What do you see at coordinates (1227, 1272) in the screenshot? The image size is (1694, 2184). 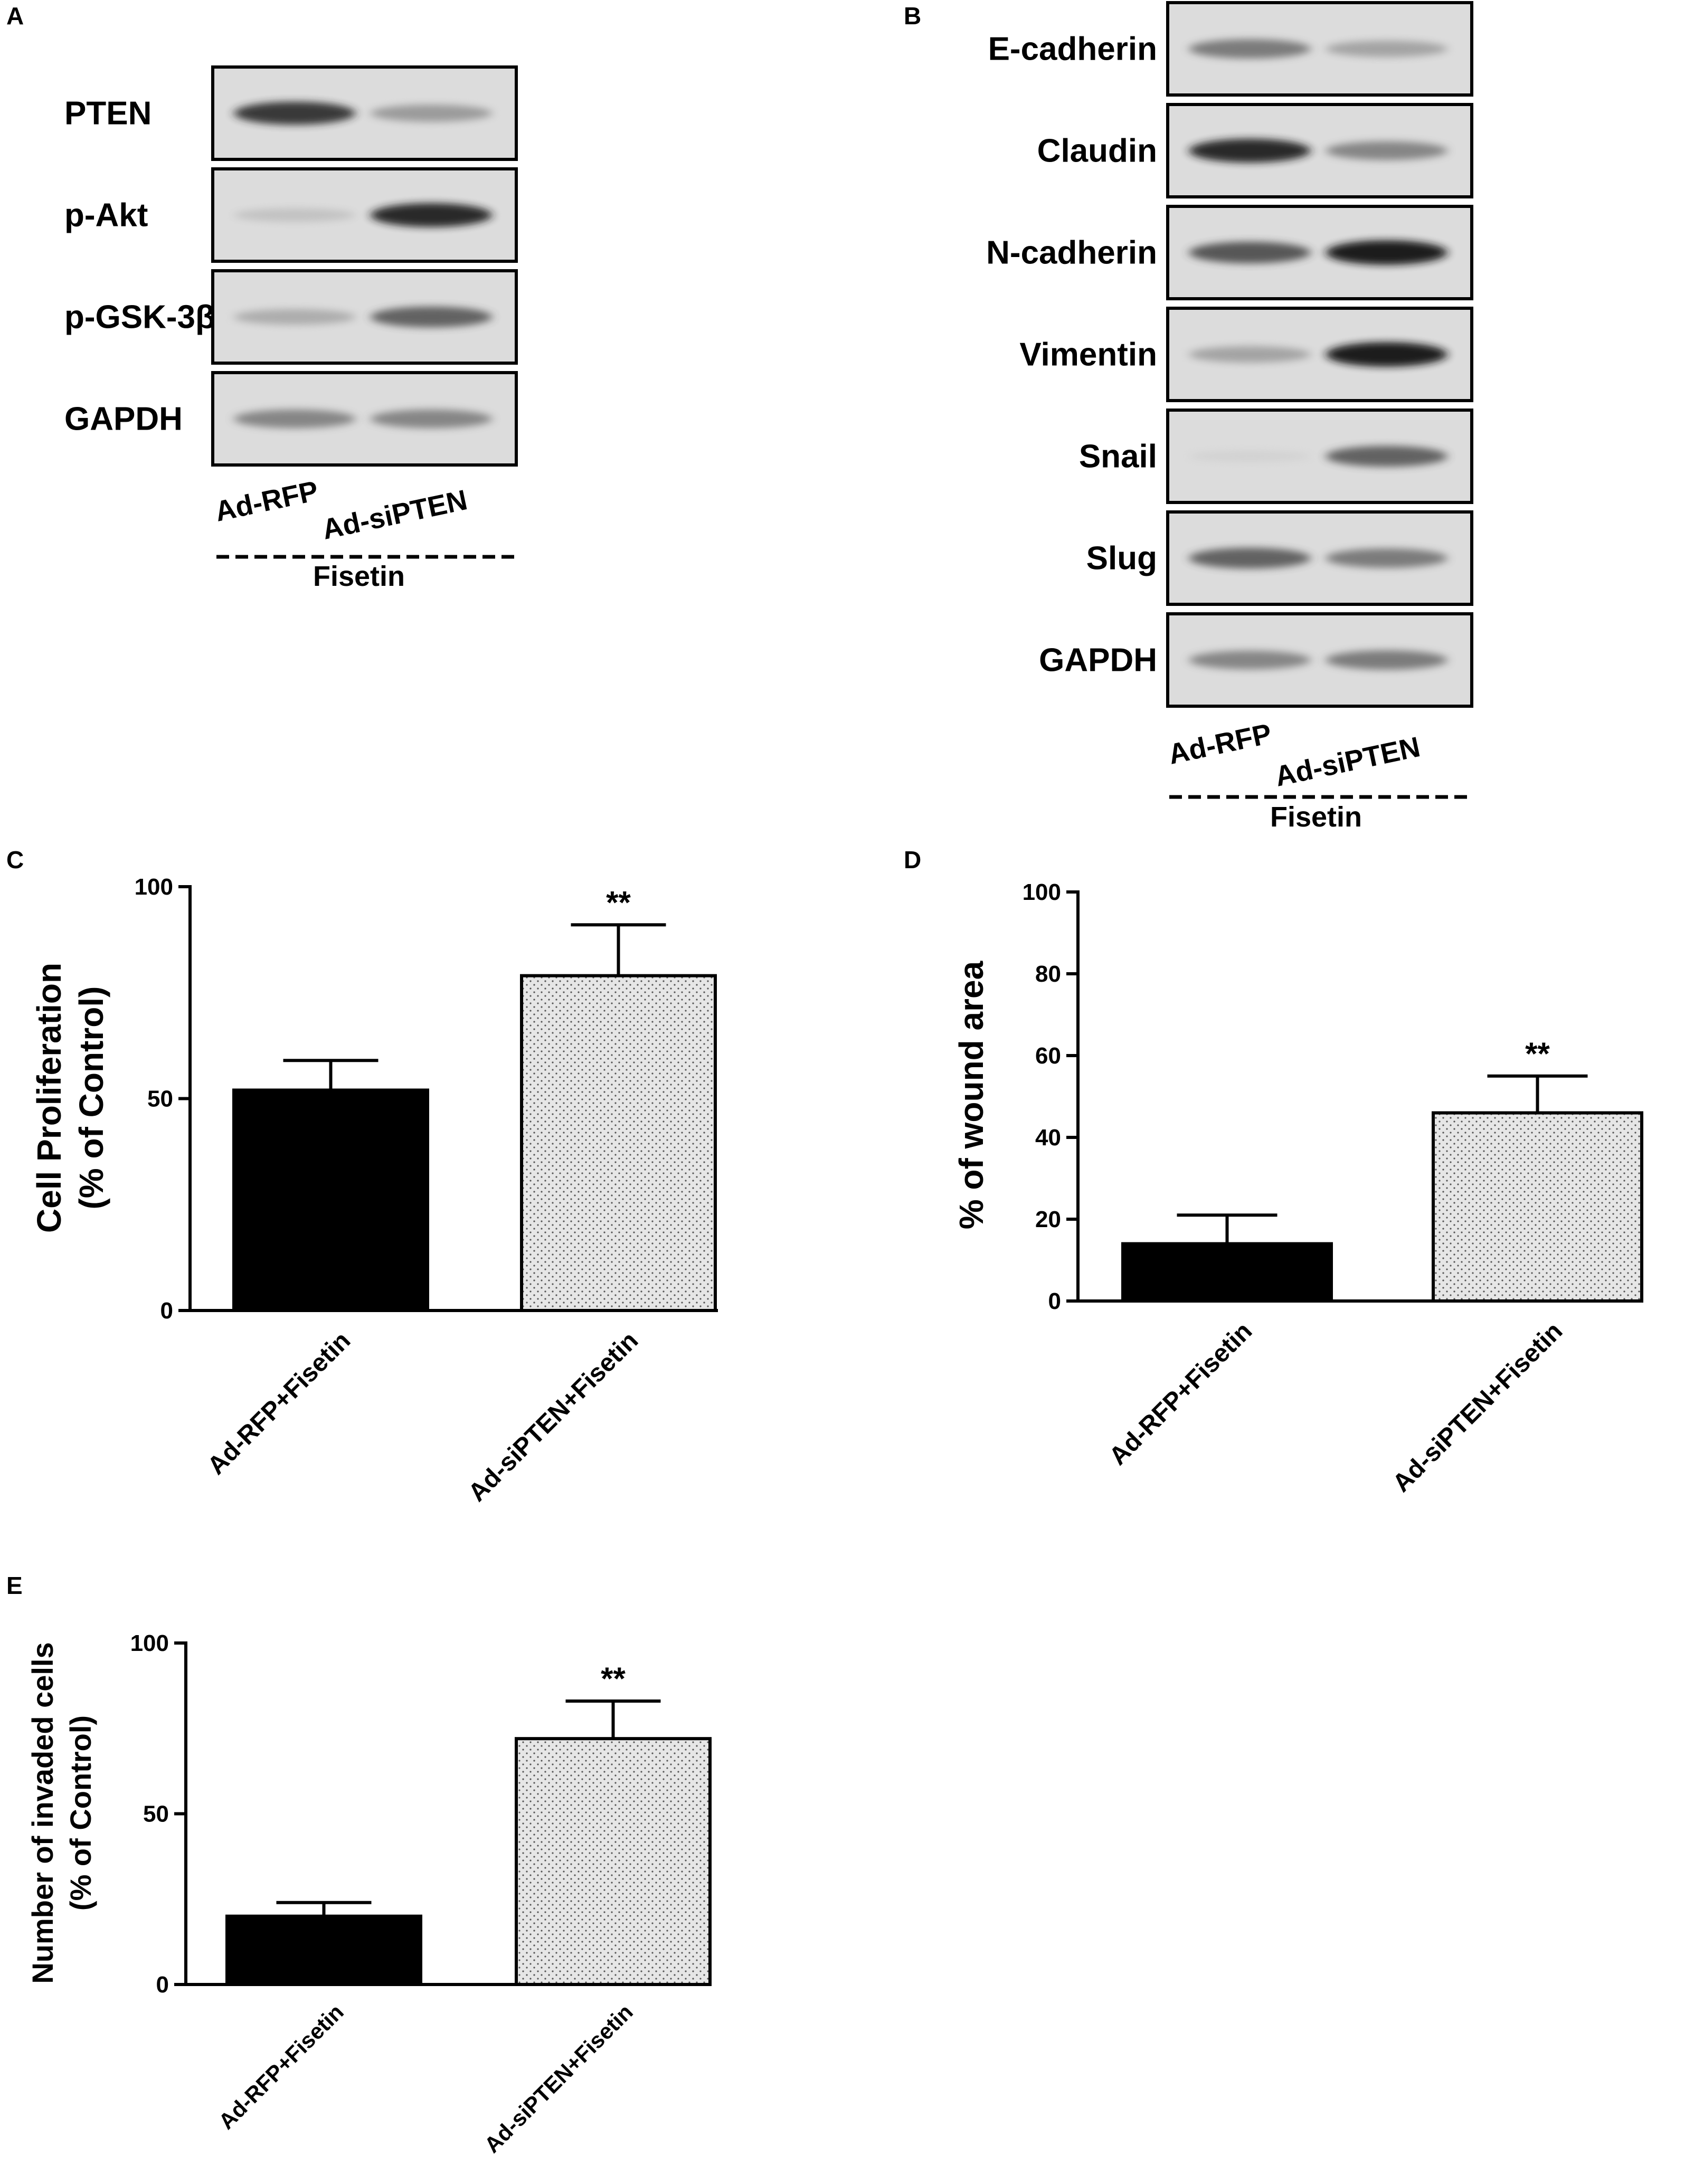 I see `panel-d-bar-ad-rfp-fisetin` at bounding box center [1227, 1272].